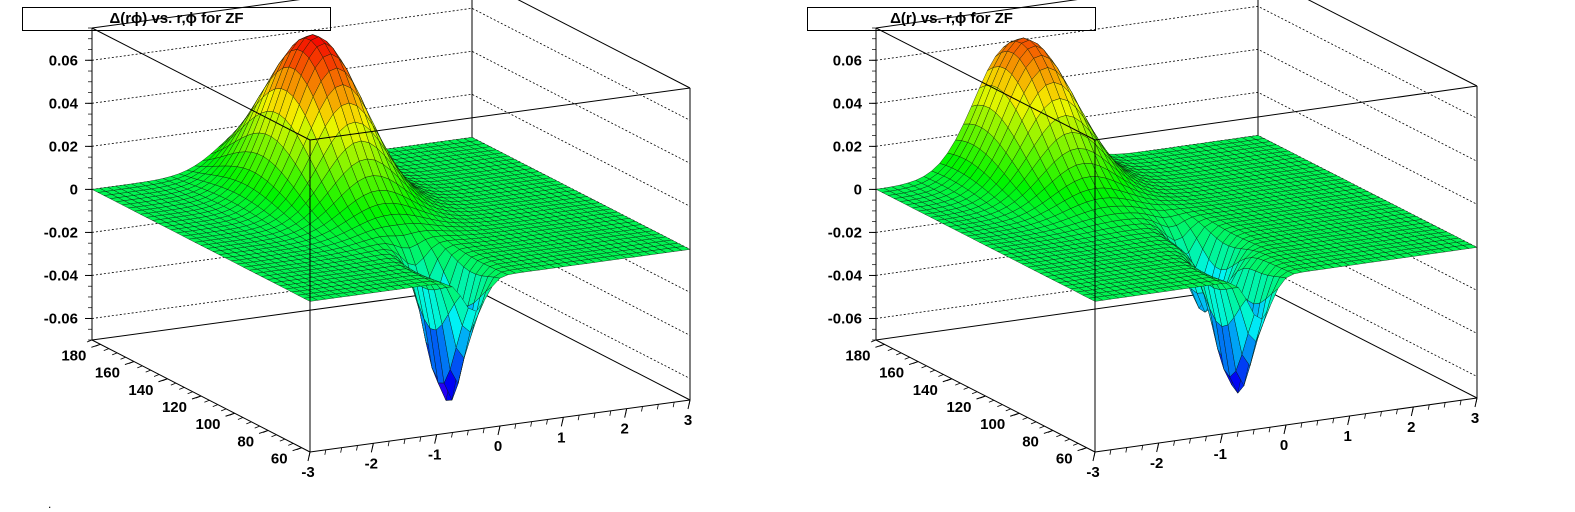 The image size is (1575, 512). I want to click on y-tick-label: 140, so click(925, 390).